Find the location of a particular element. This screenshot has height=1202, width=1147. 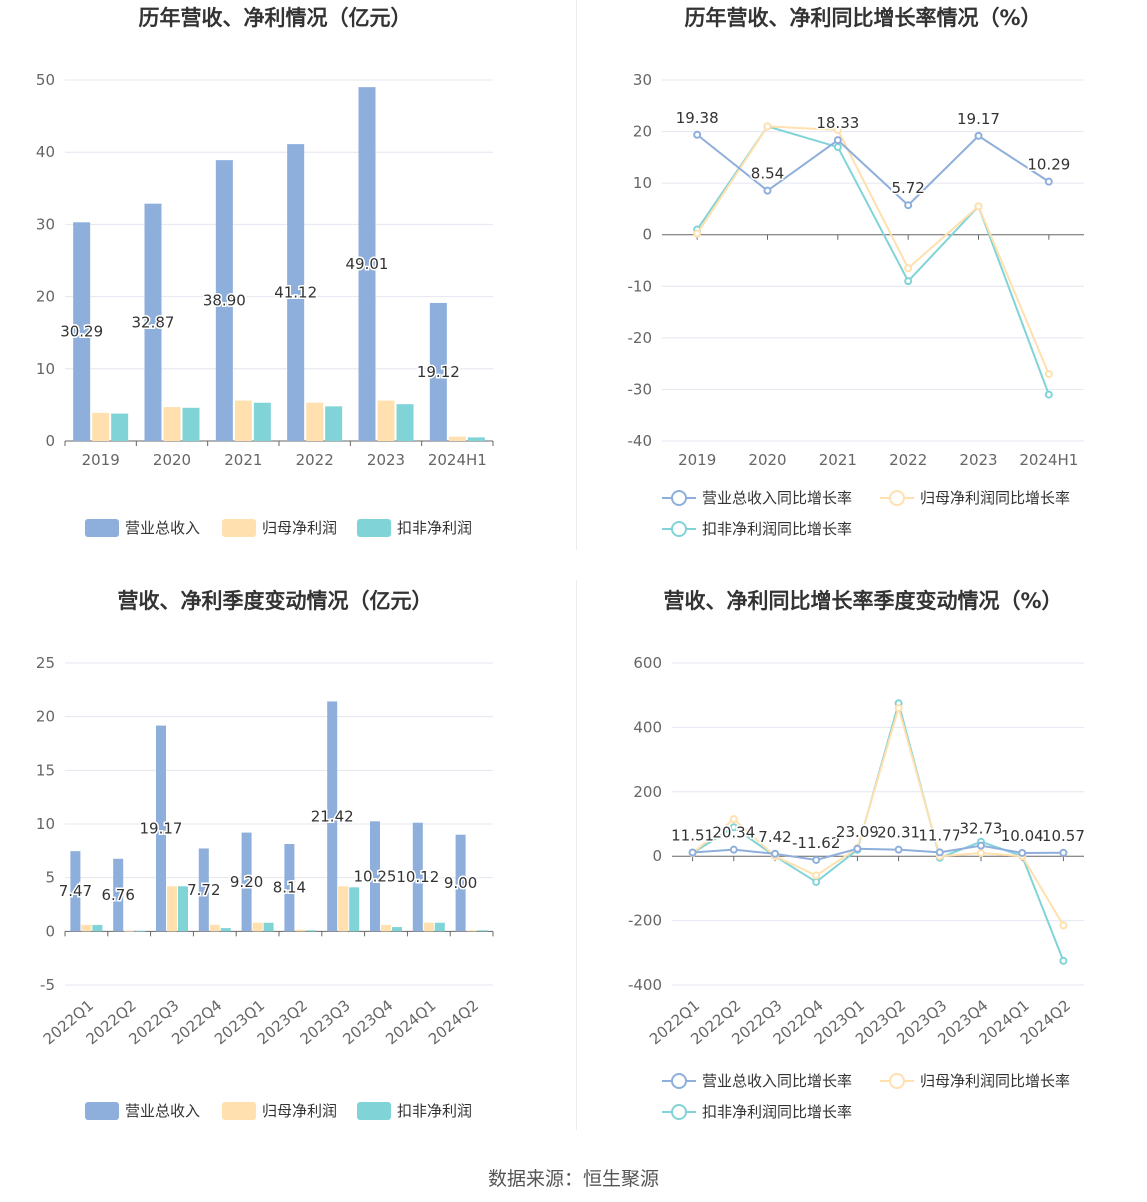

legend-label: 营业总收入 is located at coordinates (162, 528).